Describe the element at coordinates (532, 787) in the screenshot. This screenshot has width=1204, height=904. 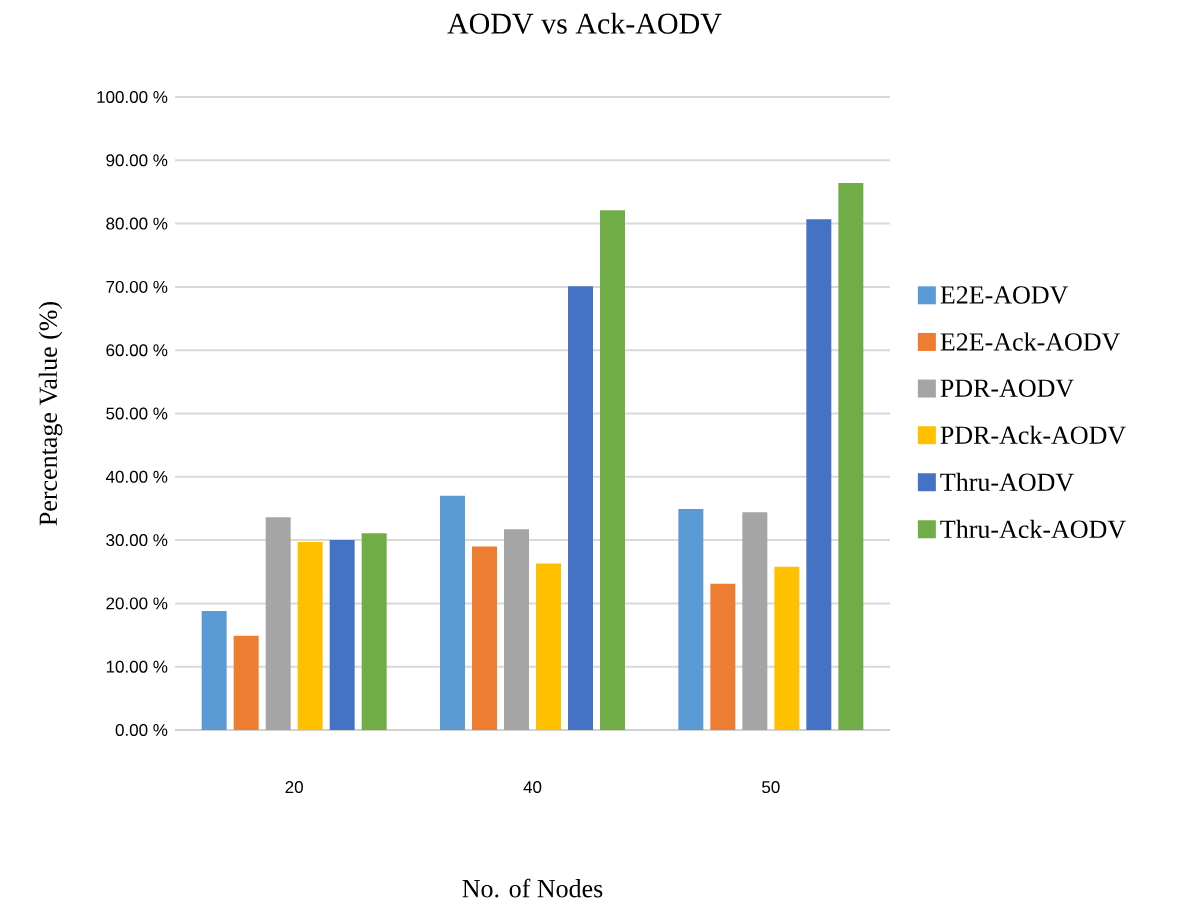
I see `x-tick-label: 40` at that location.